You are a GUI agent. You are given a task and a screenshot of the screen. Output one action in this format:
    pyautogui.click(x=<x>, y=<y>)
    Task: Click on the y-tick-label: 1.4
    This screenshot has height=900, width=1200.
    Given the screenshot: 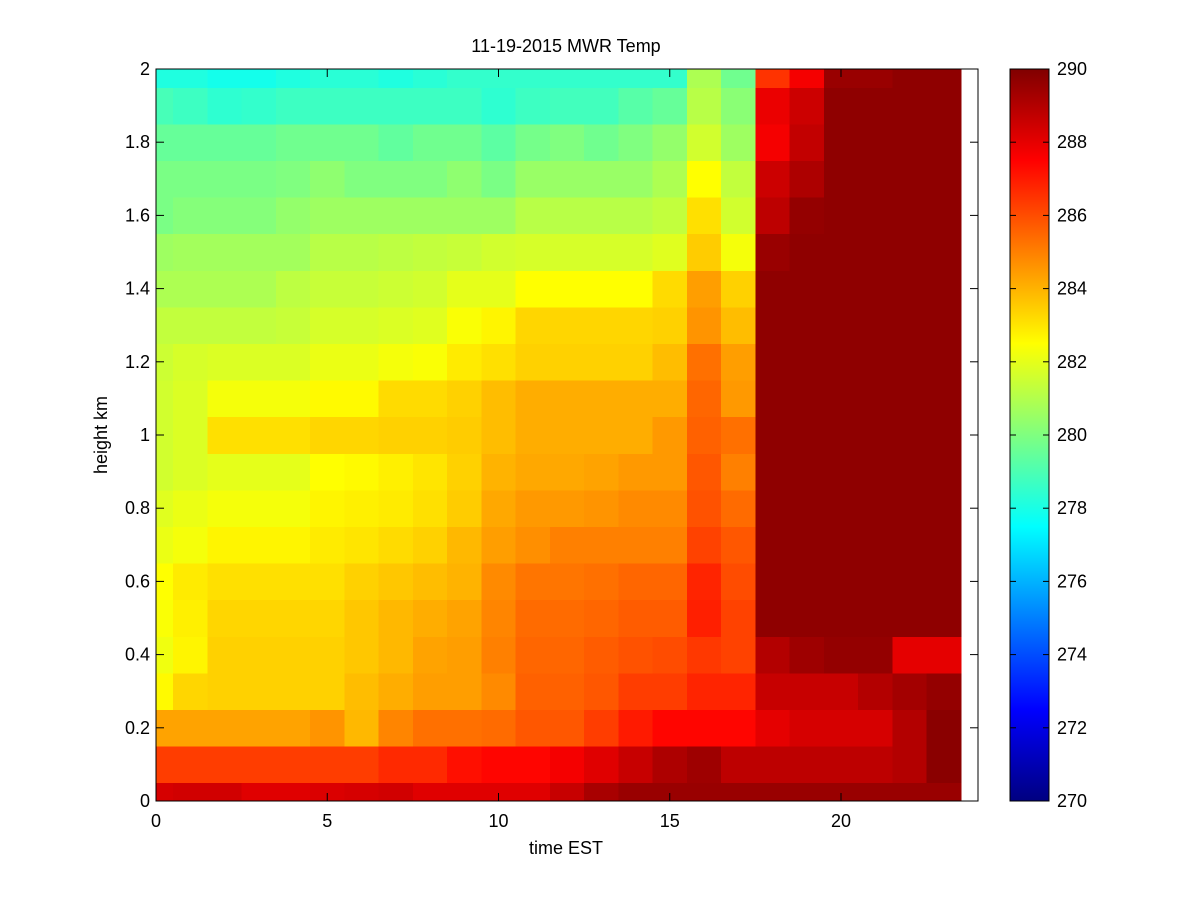 What is the action you would take?
    pyautogui.click(x=137, y=289)
    